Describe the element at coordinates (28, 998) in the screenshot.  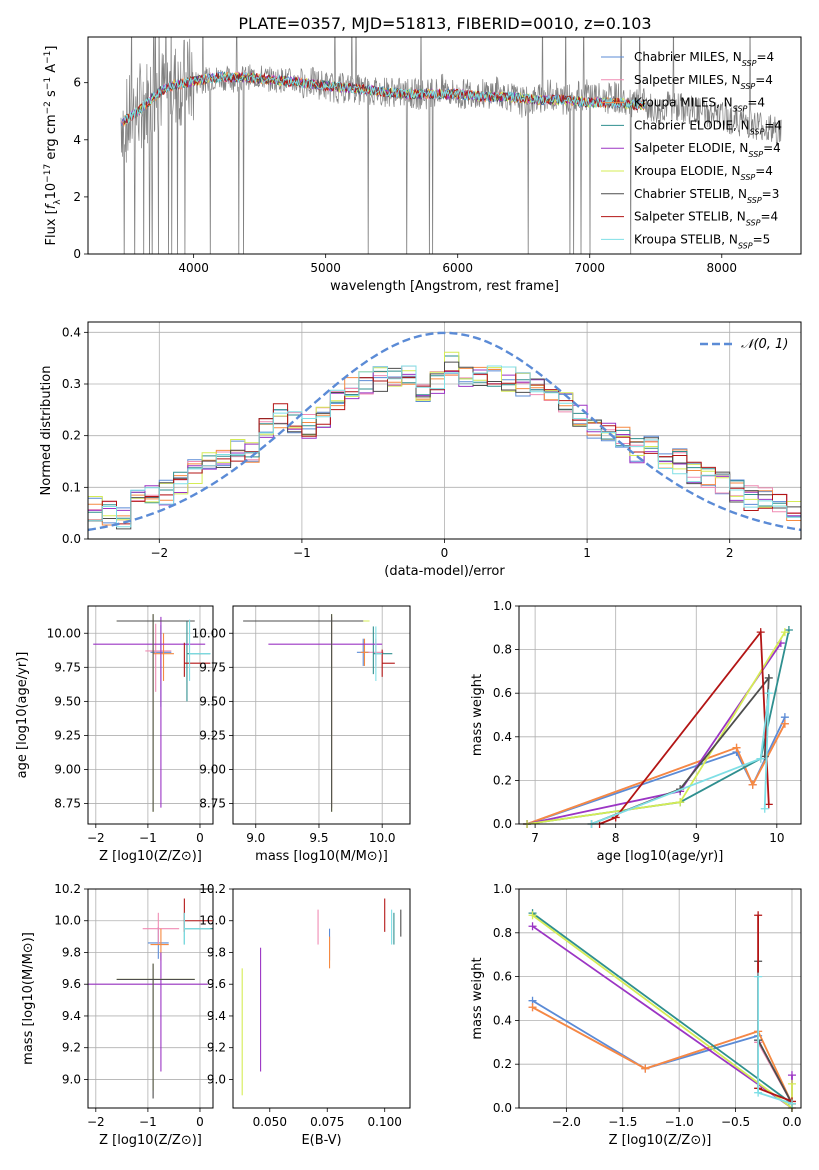
I see `y-axis-label: mass [log10(M/M⊙)]` at that location.